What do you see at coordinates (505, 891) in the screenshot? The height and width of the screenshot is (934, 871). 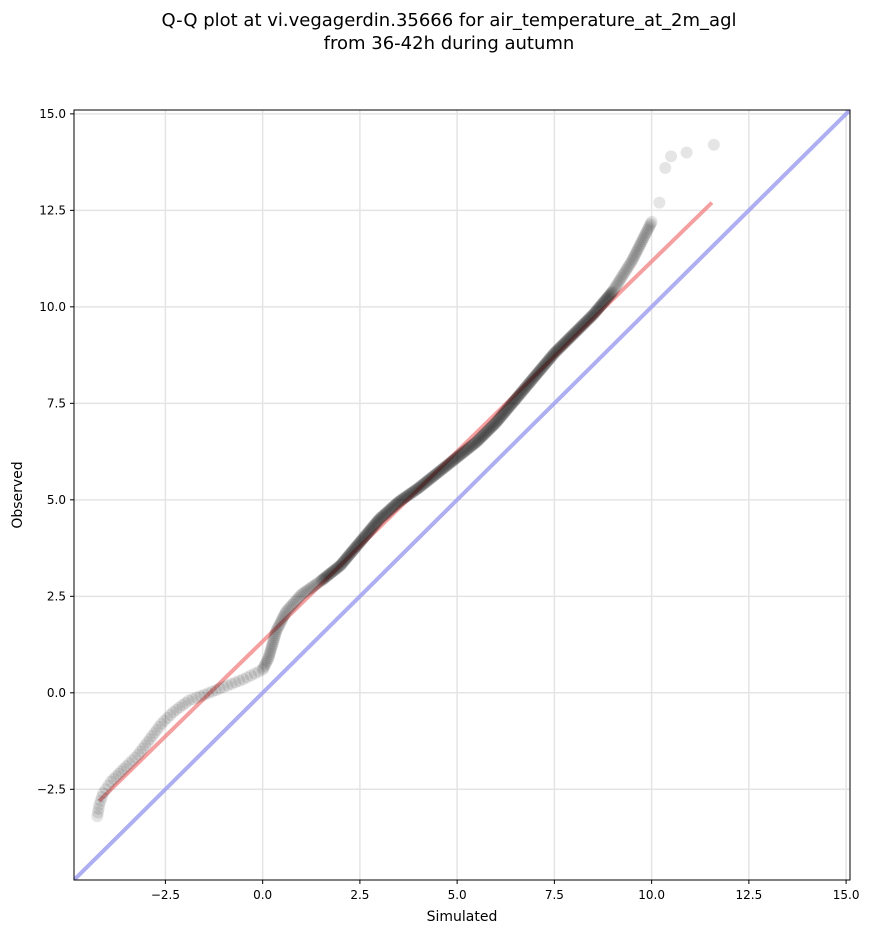 I see `x-axis-ticks: −2.5 0.0 2.5 5.0 7.5 10.0 12.5 15.0` at bounding box center [505, 891].